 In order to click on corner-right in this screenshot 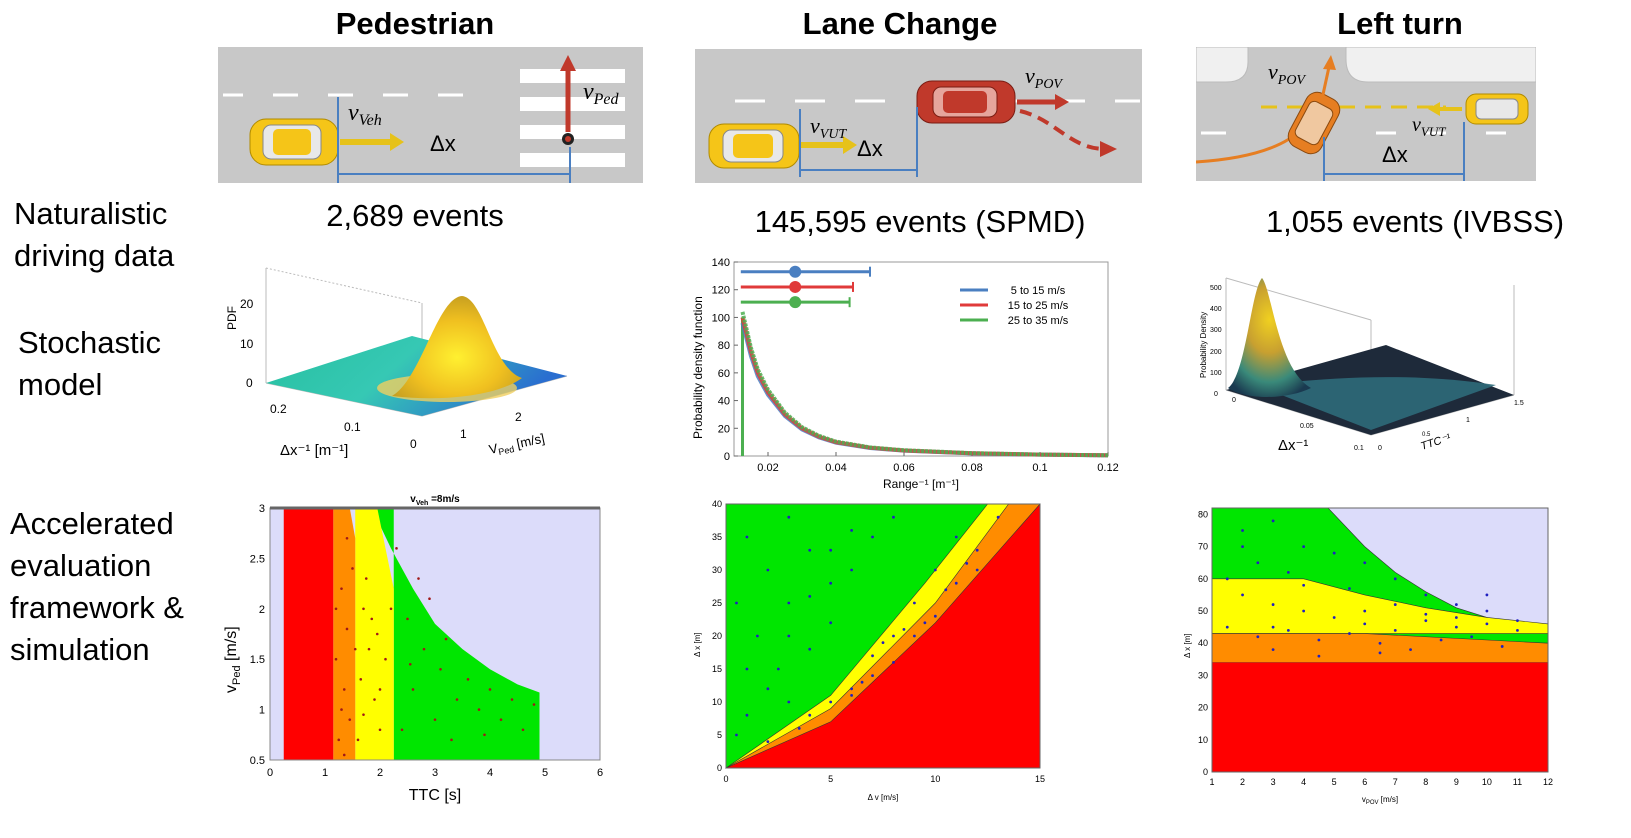, I will do `click(1440, 65)`.